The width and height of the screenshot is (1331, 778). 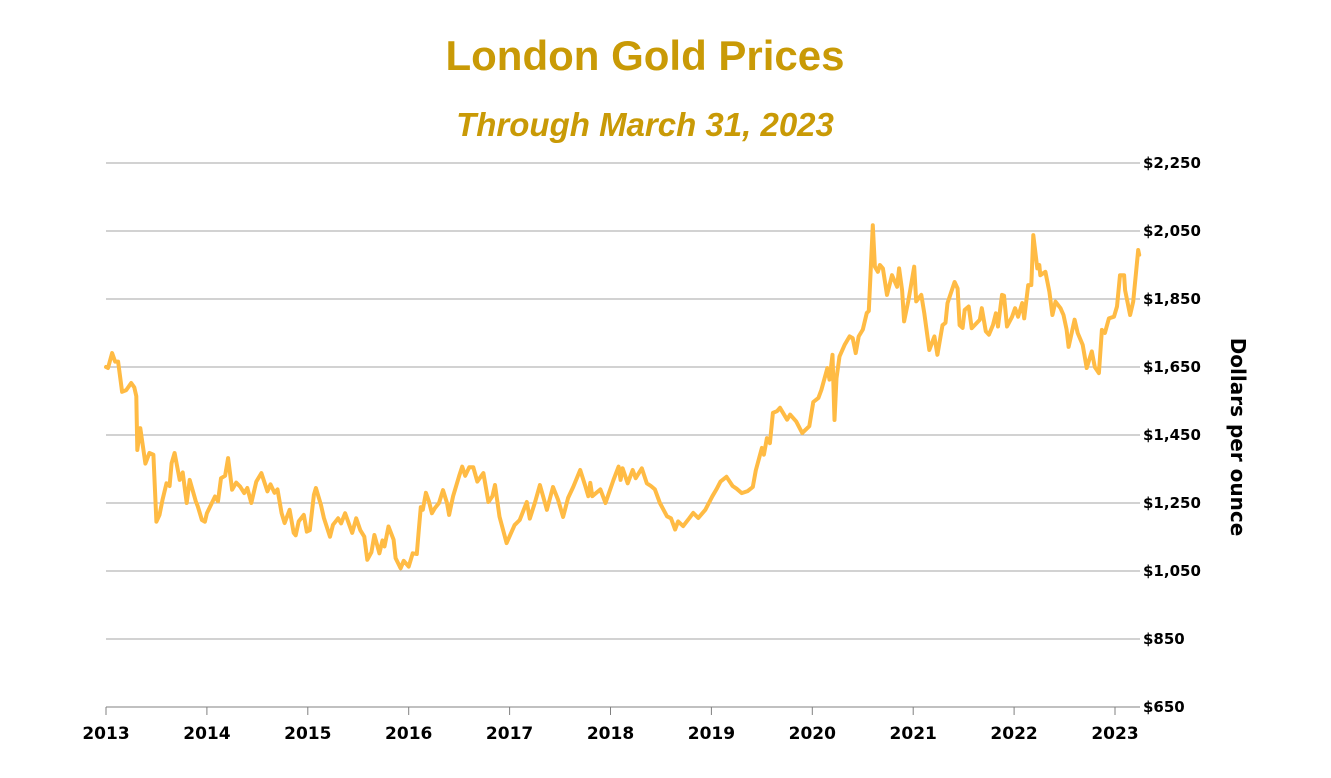 What do you see at coordinates (509, 734) in the screenshot?
I see `x-tick-label: 2017` at bounding box center [509, 734].